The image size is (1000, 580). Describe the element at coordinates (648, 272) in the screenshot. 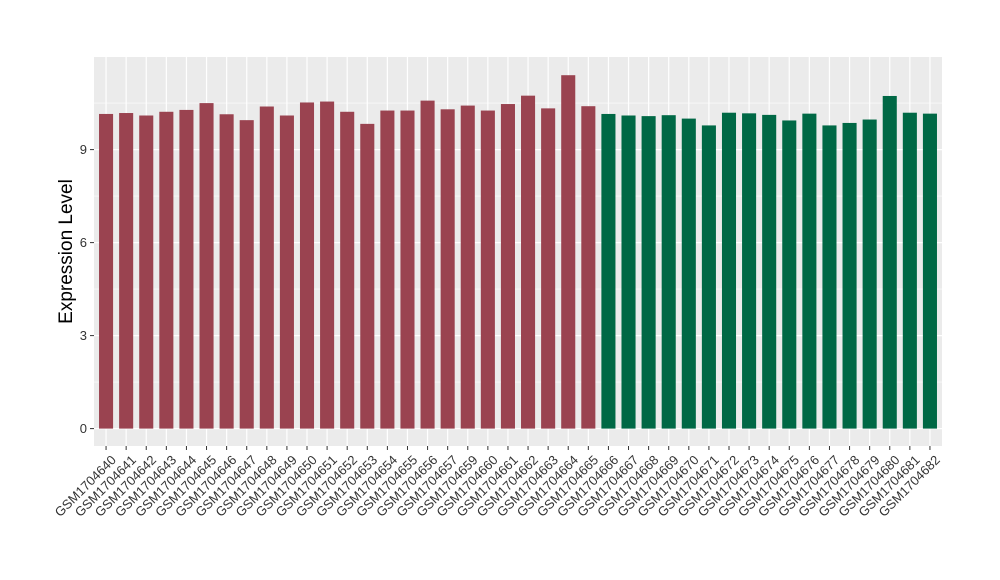

I see `bar-GSM1704668` at that location.